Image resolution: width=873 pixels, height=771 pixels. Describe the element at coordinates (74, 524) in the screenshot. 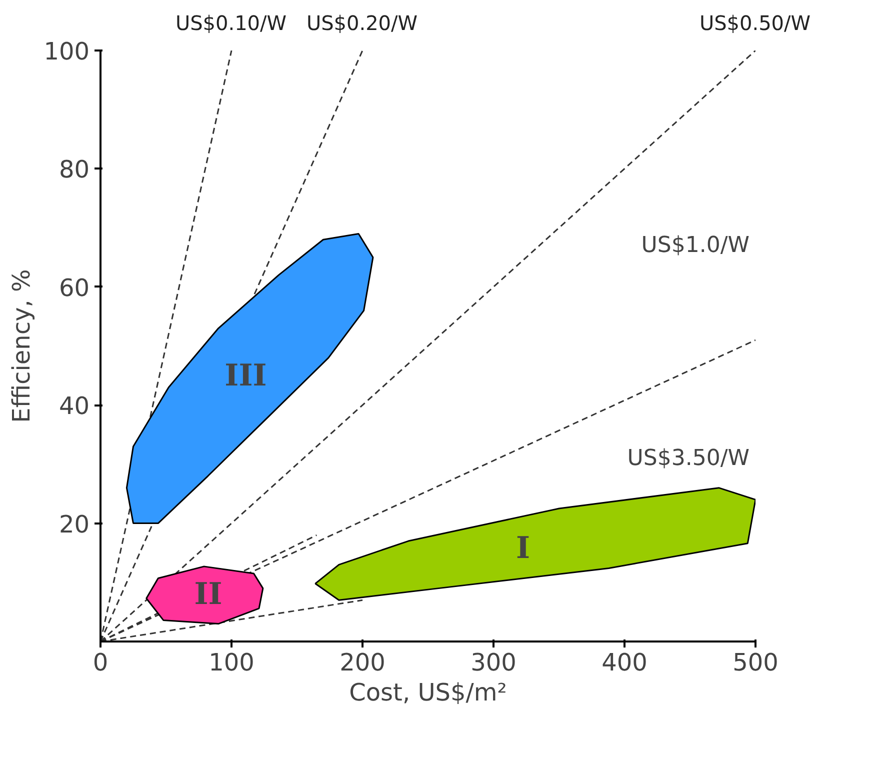

I see `y-tick-label: 20` at that location.